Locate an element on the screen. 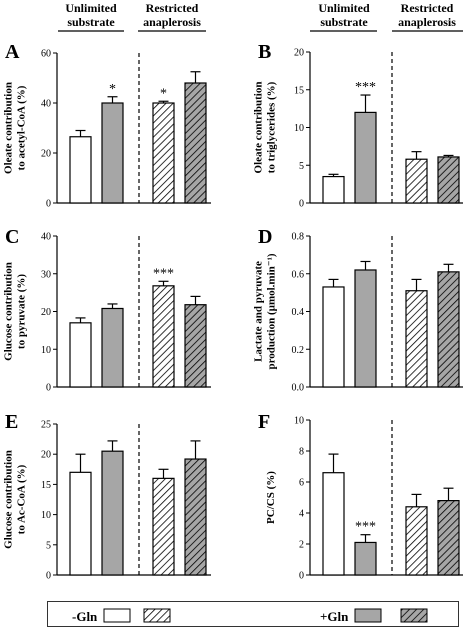 The height and width of the screenshot is (631, 474). legend: -Gln +Gln is located at coordinates (250, 616).